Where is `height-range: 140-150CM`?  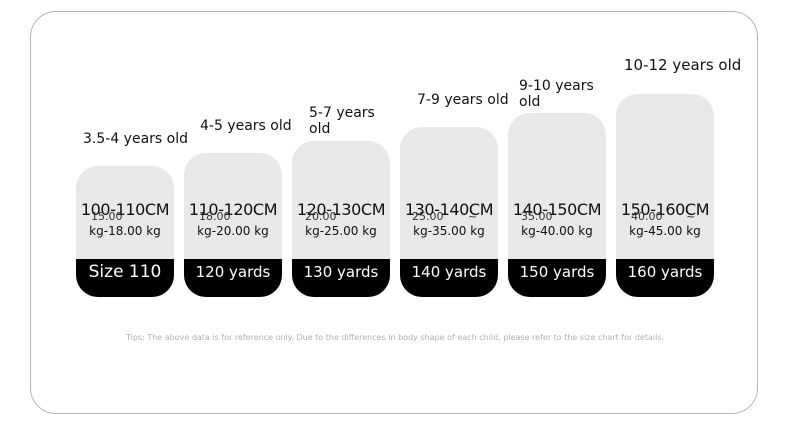
height-range: 140-150CM is located at coordinates (557, 209).